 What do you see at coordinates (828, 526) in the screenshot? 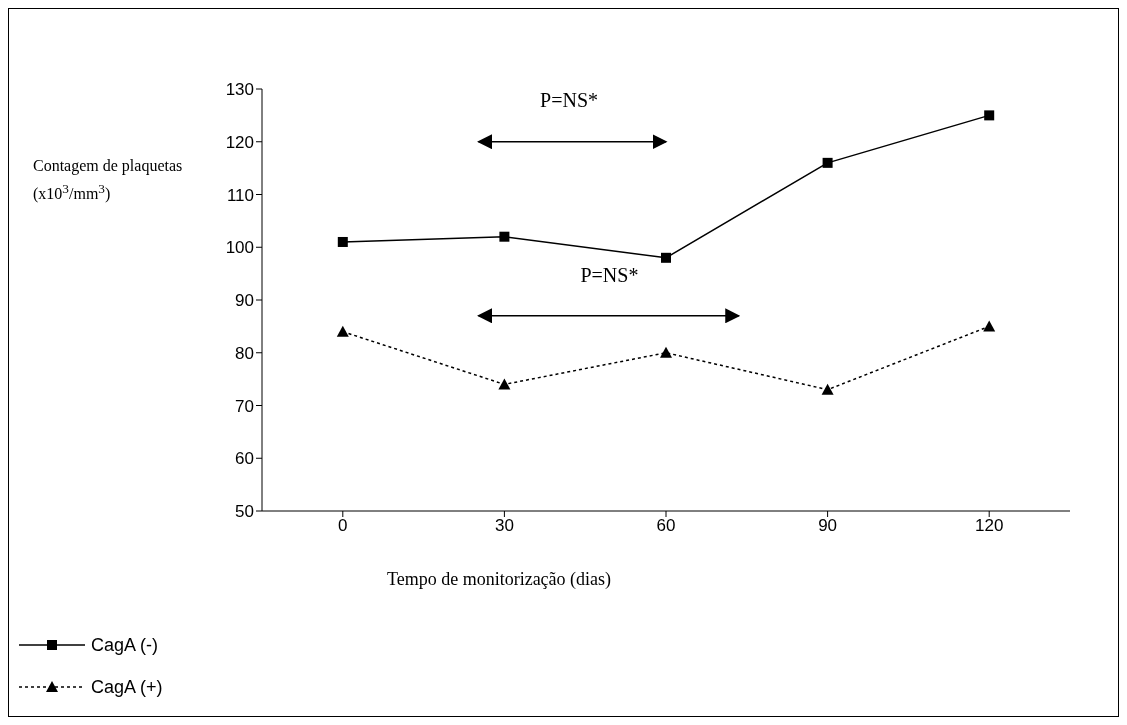
I see `x-tick-label: 90` at bounding box center [828, 526].